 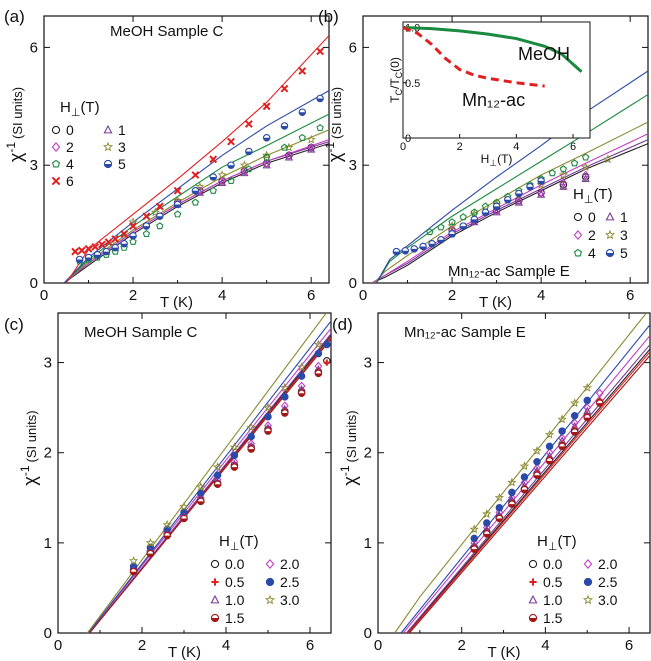 I want to click on panel-0-legend: H⊥(T) 0 1 2 3 4 5 6, so click(x=88, y=144).